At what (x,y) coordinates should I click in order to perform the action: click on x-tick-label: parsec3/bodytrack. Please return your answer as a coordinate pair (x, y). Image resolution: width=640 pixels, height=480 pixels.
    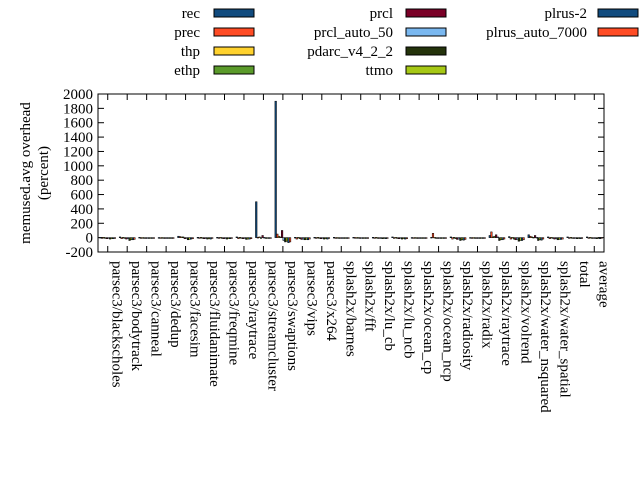
    Looking at the image, I should click on (136, 316).